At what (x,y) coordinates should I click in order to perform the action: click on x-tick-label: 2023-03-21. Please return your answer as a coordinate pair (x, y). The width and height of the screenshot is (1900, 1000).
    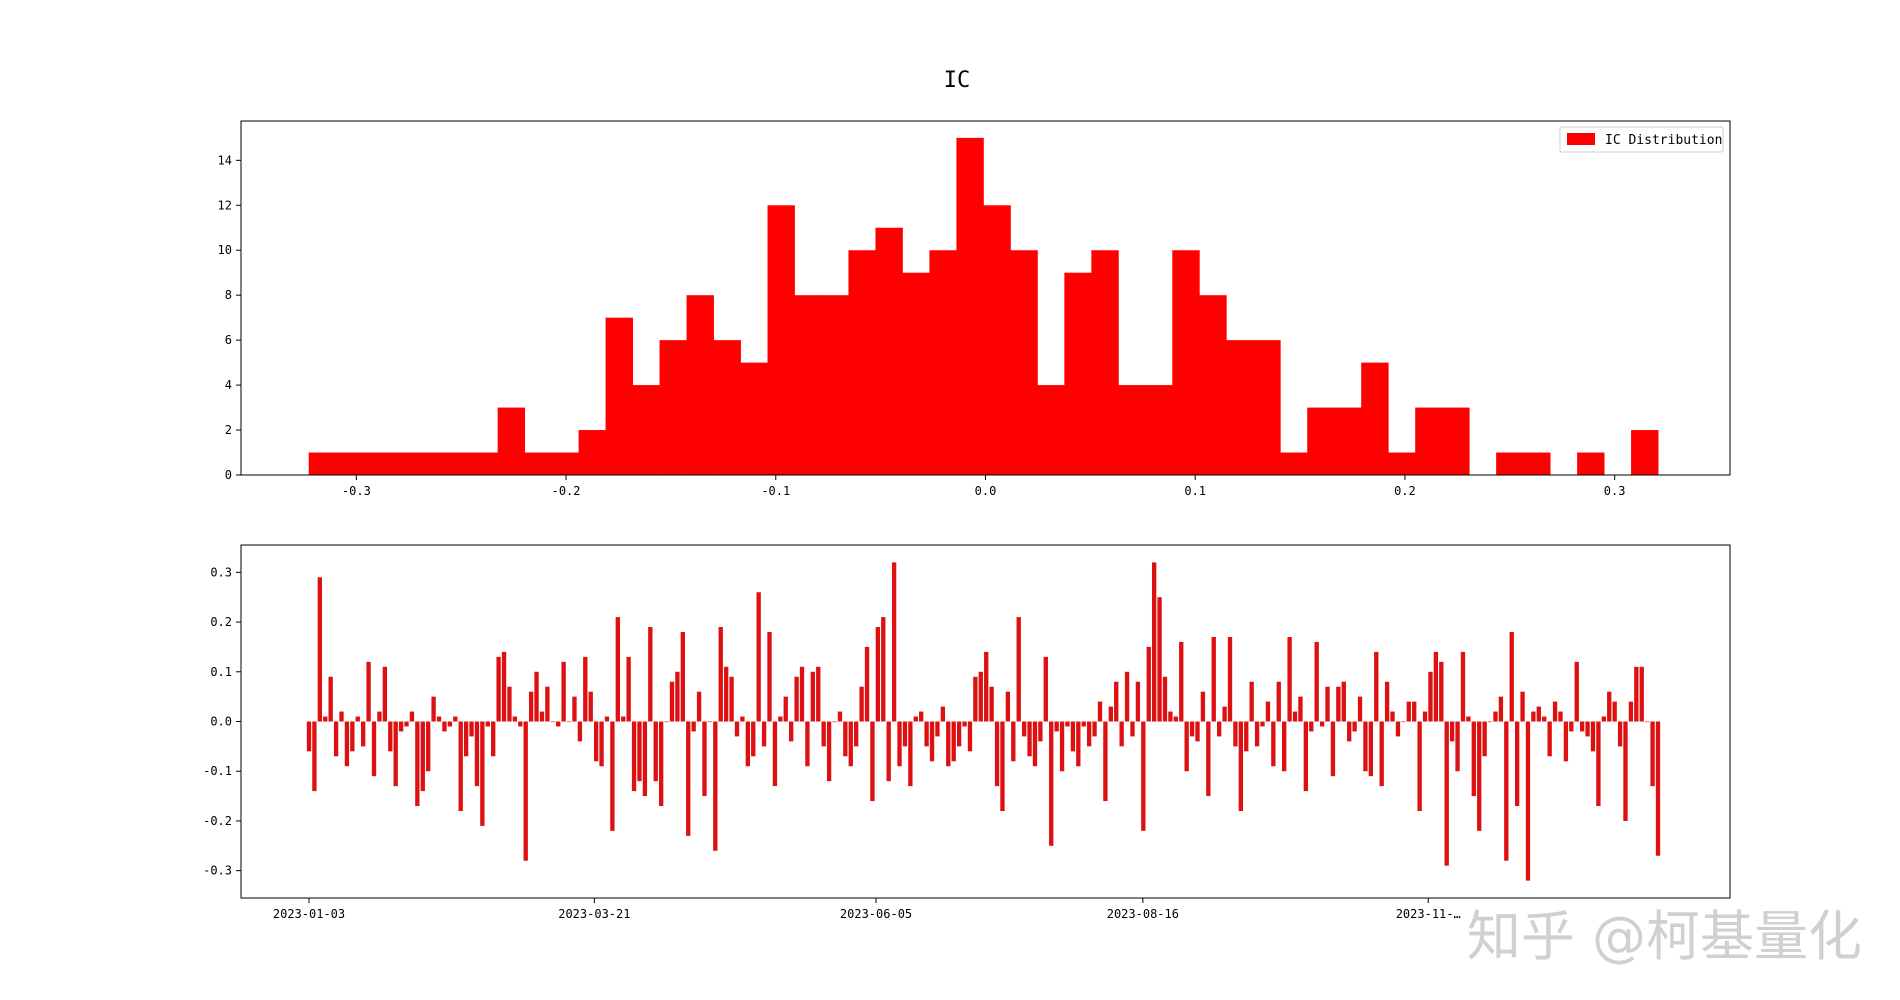
    Looking at the image, I should click on (594, 914).